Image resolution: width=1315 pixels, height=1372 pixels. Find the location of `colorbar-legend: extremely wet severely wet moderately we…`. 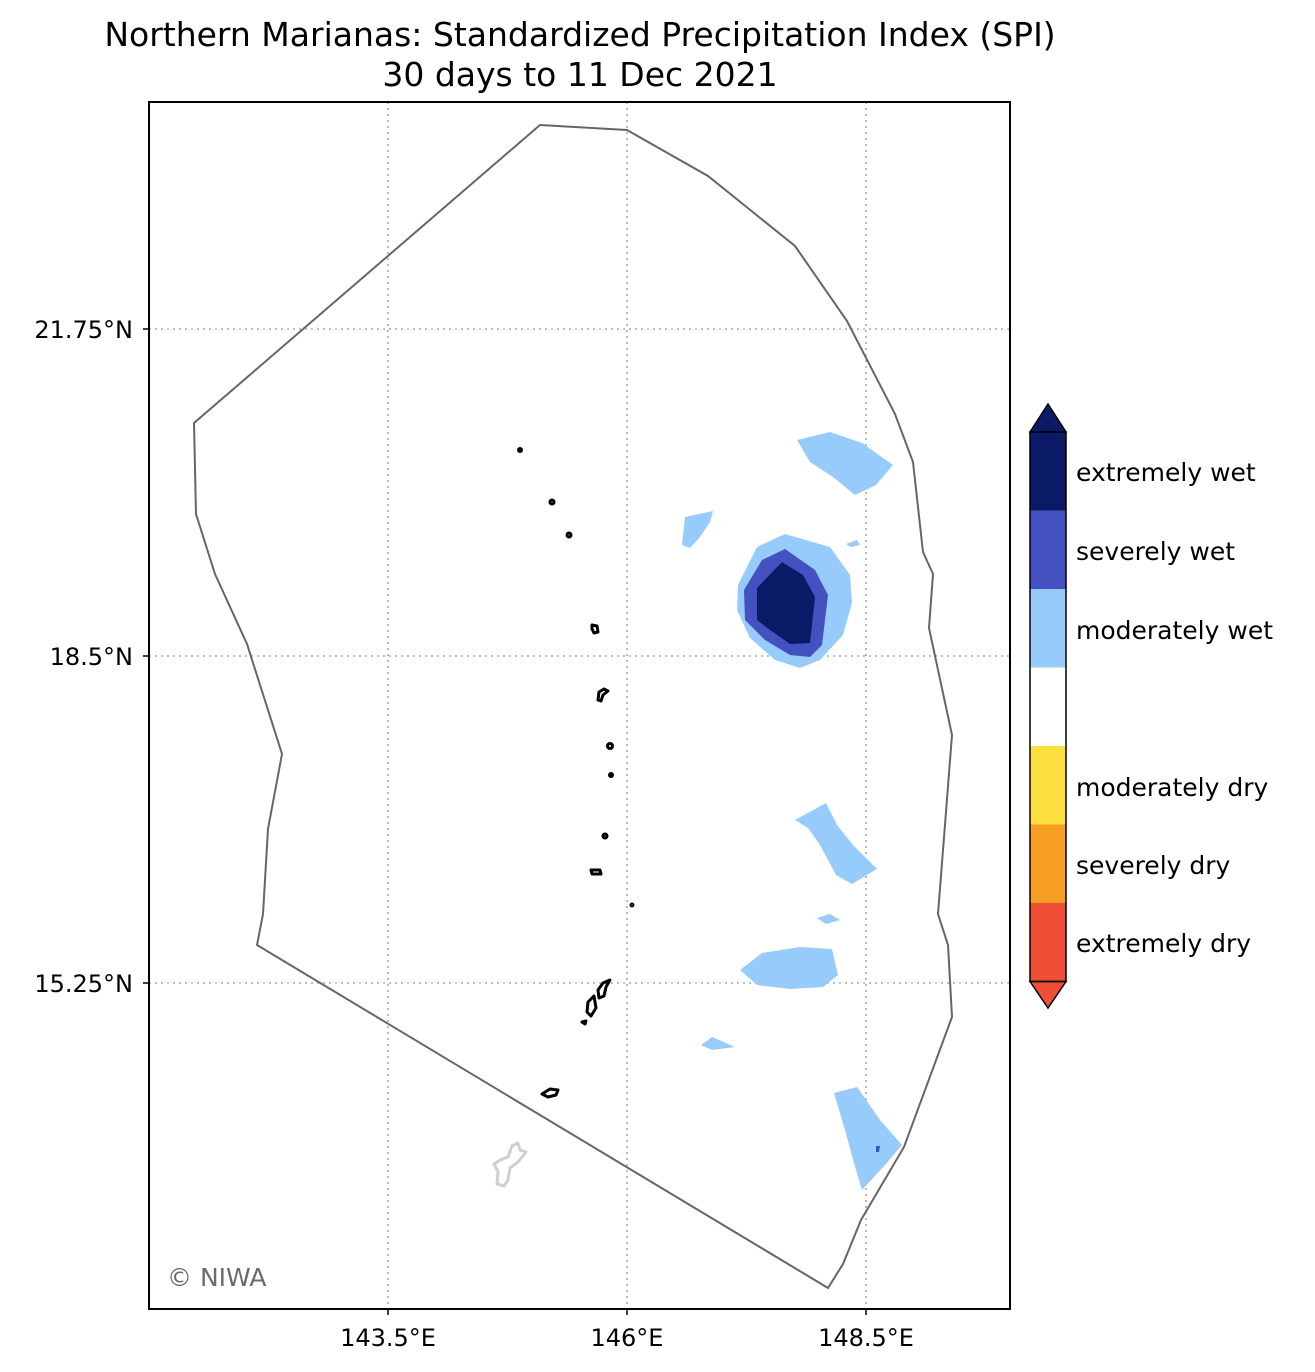

colorbar-legend: extremely wet severely wet moderately we… is located at coordinates (1150, 706).